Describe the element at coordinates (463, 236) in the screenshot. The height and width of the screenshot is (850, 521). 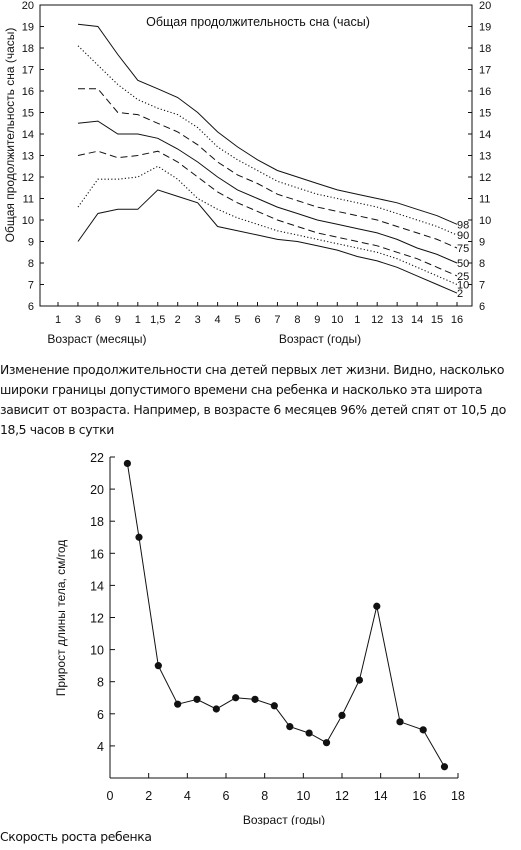
I see `percentile-label: 90` at that location.